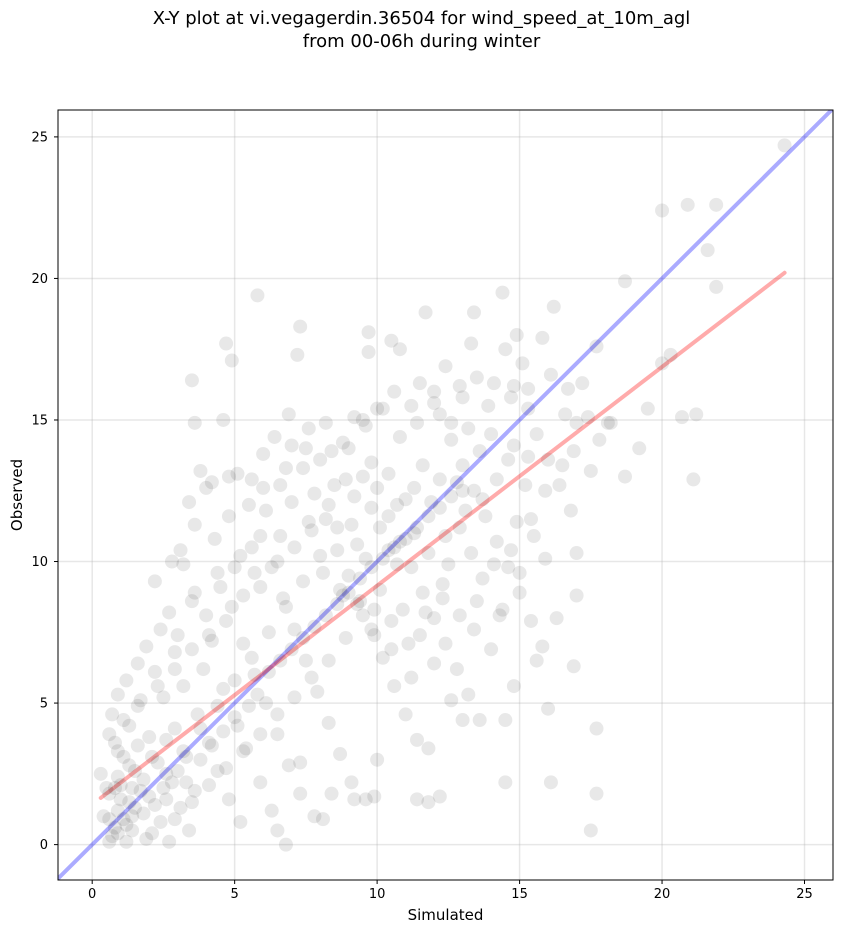 The image size is (843, 934). What do you see at coordinates (39, 137) in the screenshot?
I see `y-tick-label: 25` at bounding box center [39, 137].